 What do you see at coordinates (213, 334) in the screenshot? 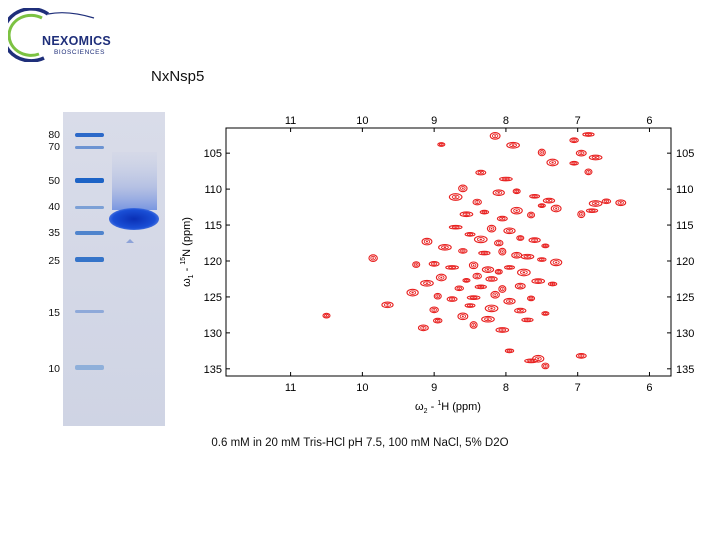
I see `y-tick-label-left: 130` at bounding box center [213, 334].